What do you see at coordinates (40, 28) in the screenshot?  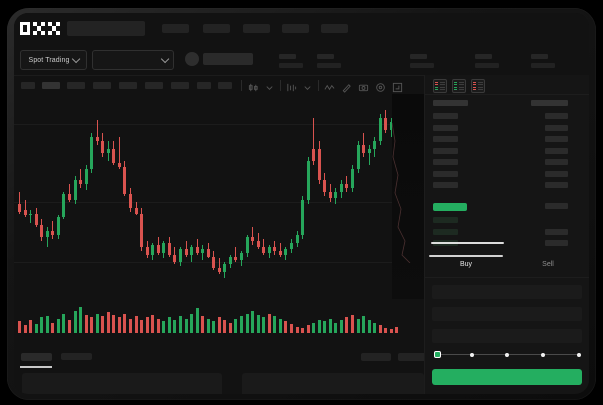 I see `okx-logo-icon` at bounding box center [40, 28].